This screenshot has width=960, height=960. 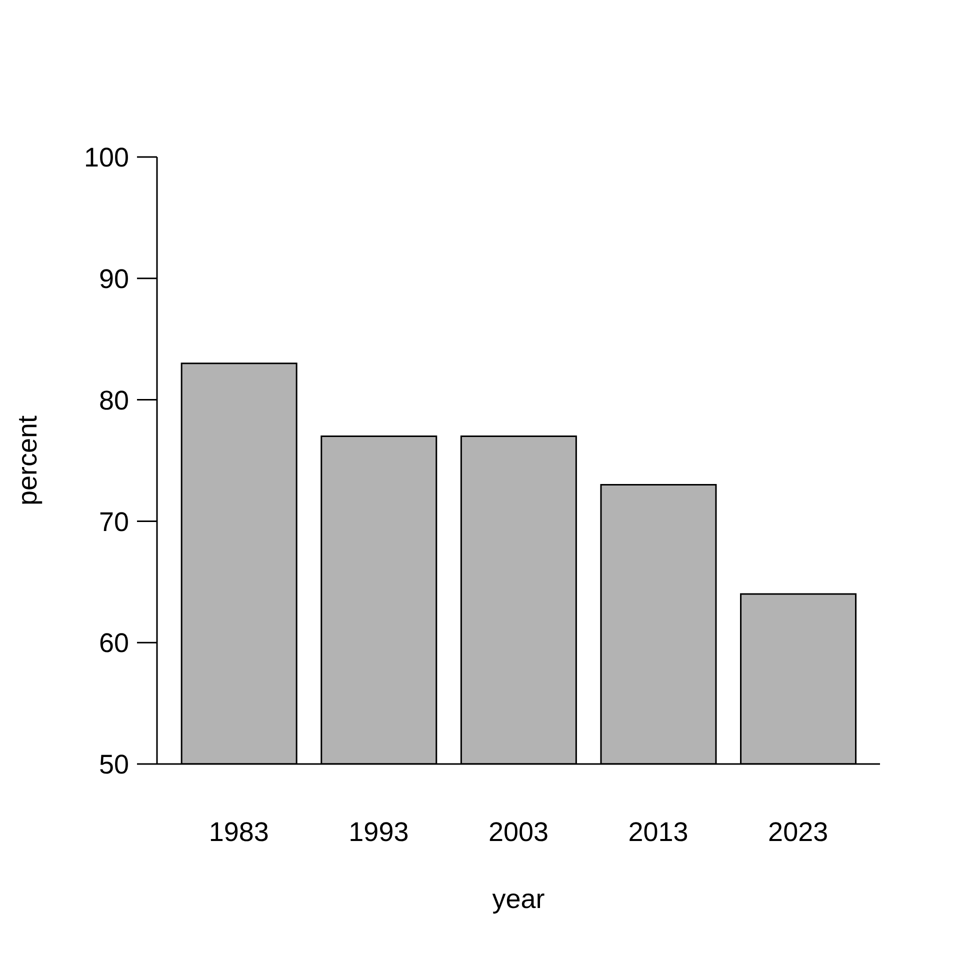 What do you see at coordinates (113, 400) in the screenshot?
I see `y-tick-label: 80` at bounding box center [113, 400].